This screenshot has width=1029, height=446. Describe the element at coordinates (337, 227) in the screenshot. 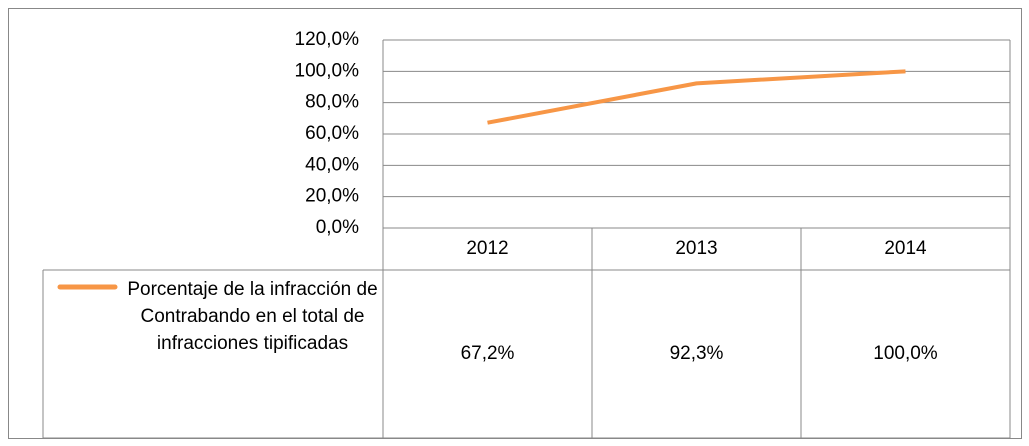

I see `y-tick-label: 0,0%` at that location.